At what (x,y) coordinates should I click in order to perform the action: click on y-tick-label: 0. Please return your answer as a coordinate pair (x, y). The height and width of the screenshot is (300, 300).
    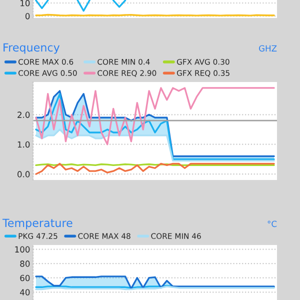
    Looking at the image, I should click on (27, 16).